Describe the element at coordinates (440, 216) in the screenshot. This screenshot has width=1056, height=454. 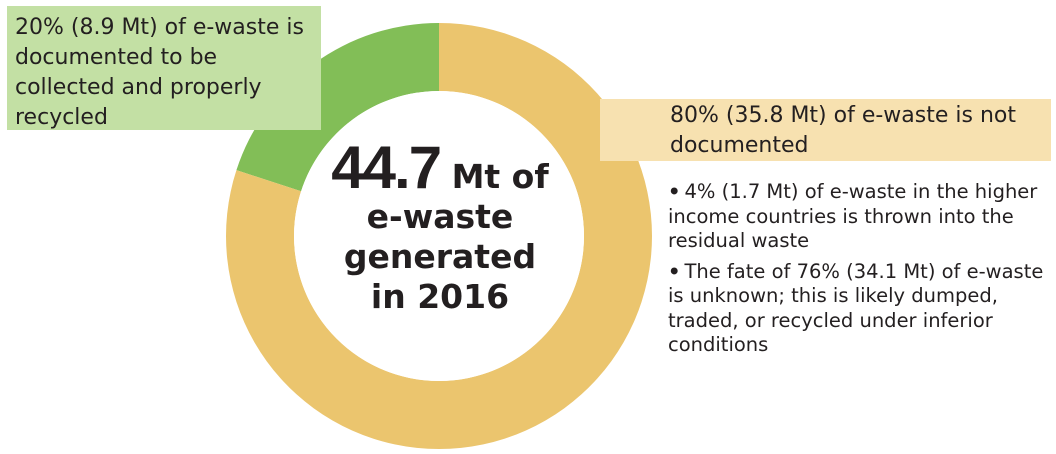
I see `center-line-2: e-waste` at that location.